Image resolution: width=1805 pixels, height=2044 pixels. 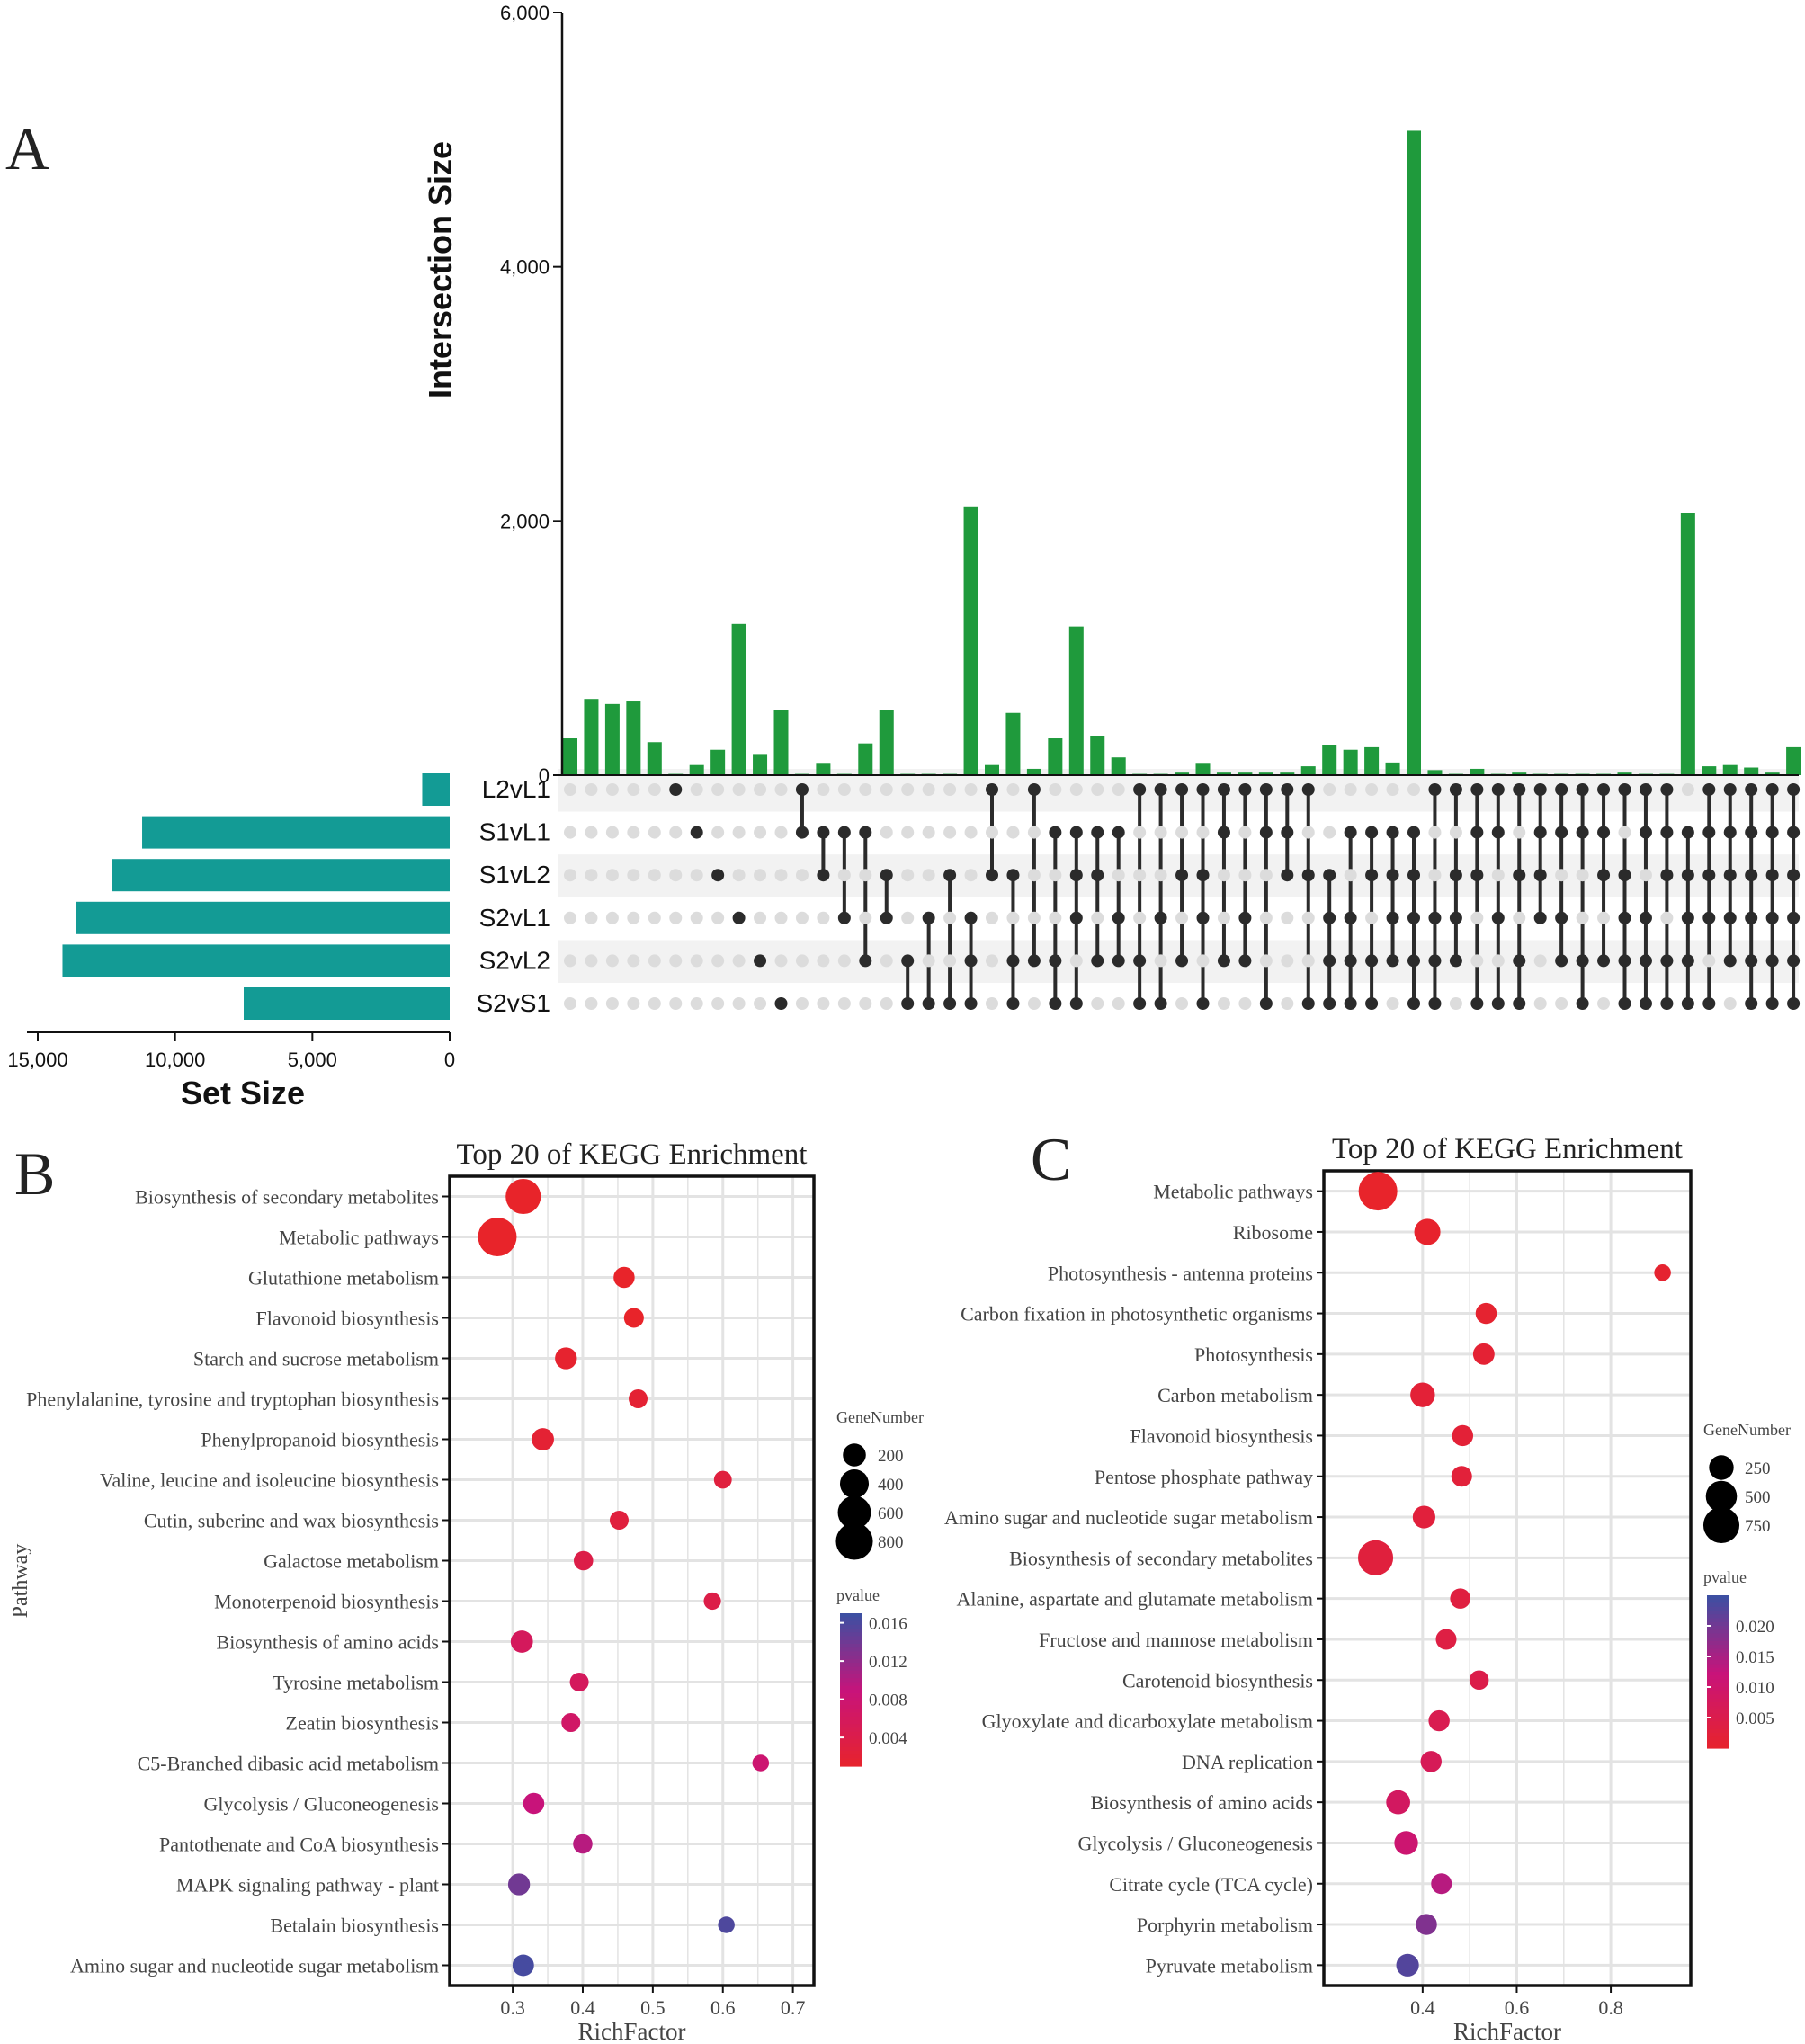 I want to click on color-legend-title: pvalue, so click(x=1725, y=1577).